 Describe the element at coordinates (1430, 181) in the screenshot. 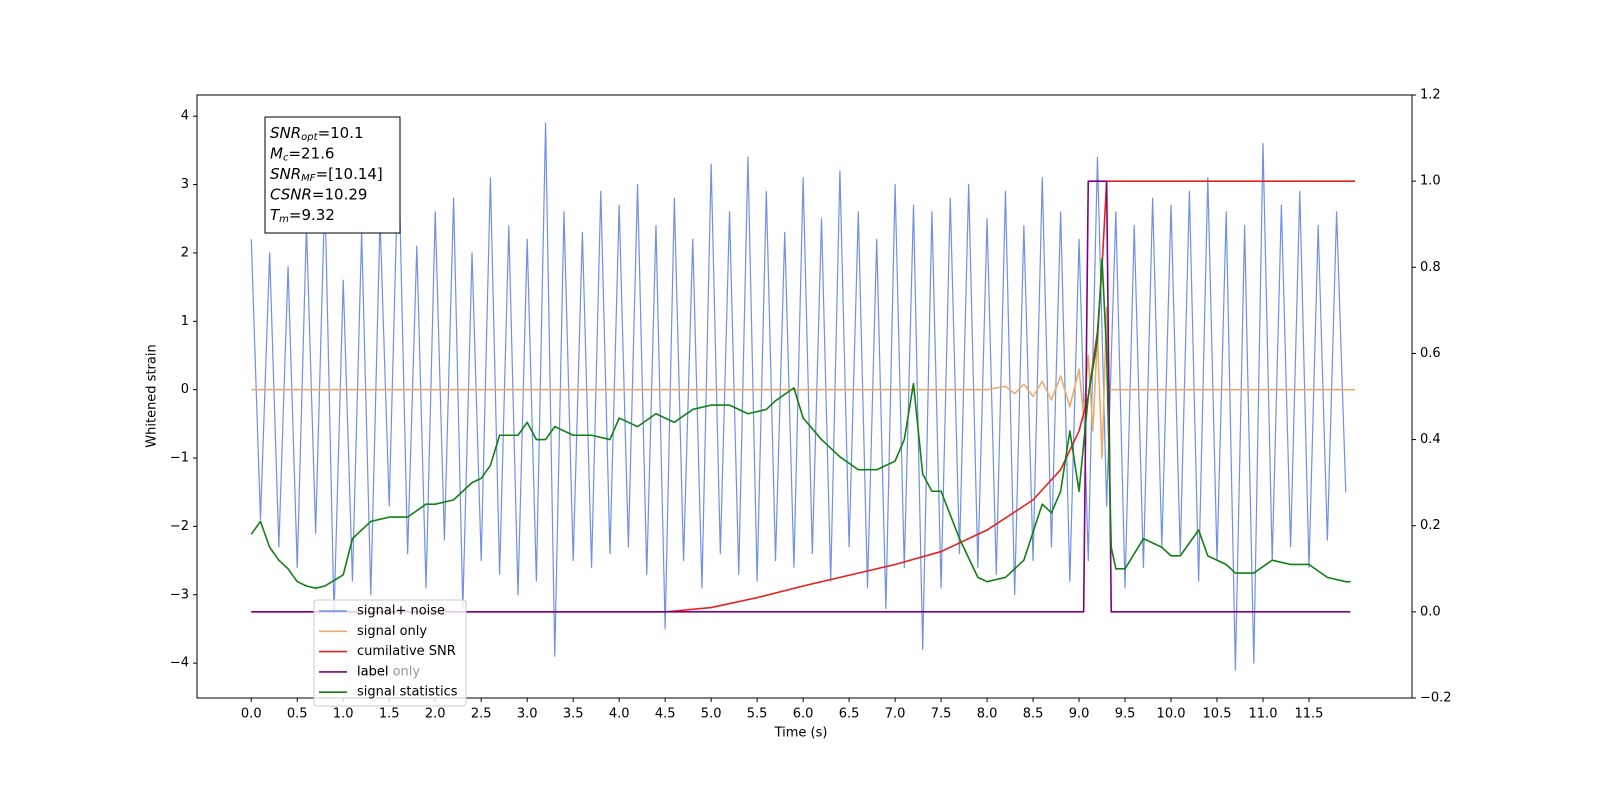

I see `y2-tick-label: 1.0` at that location.